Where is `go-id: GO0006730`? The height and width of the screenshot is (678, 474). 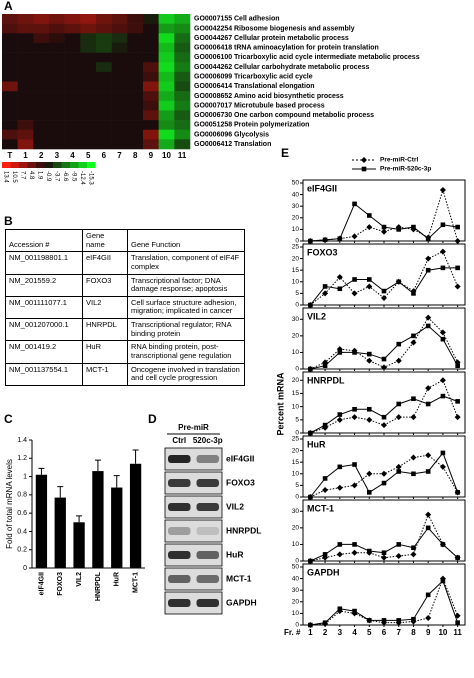 go-id: GO0006730 is located at coordinates (213, 115).